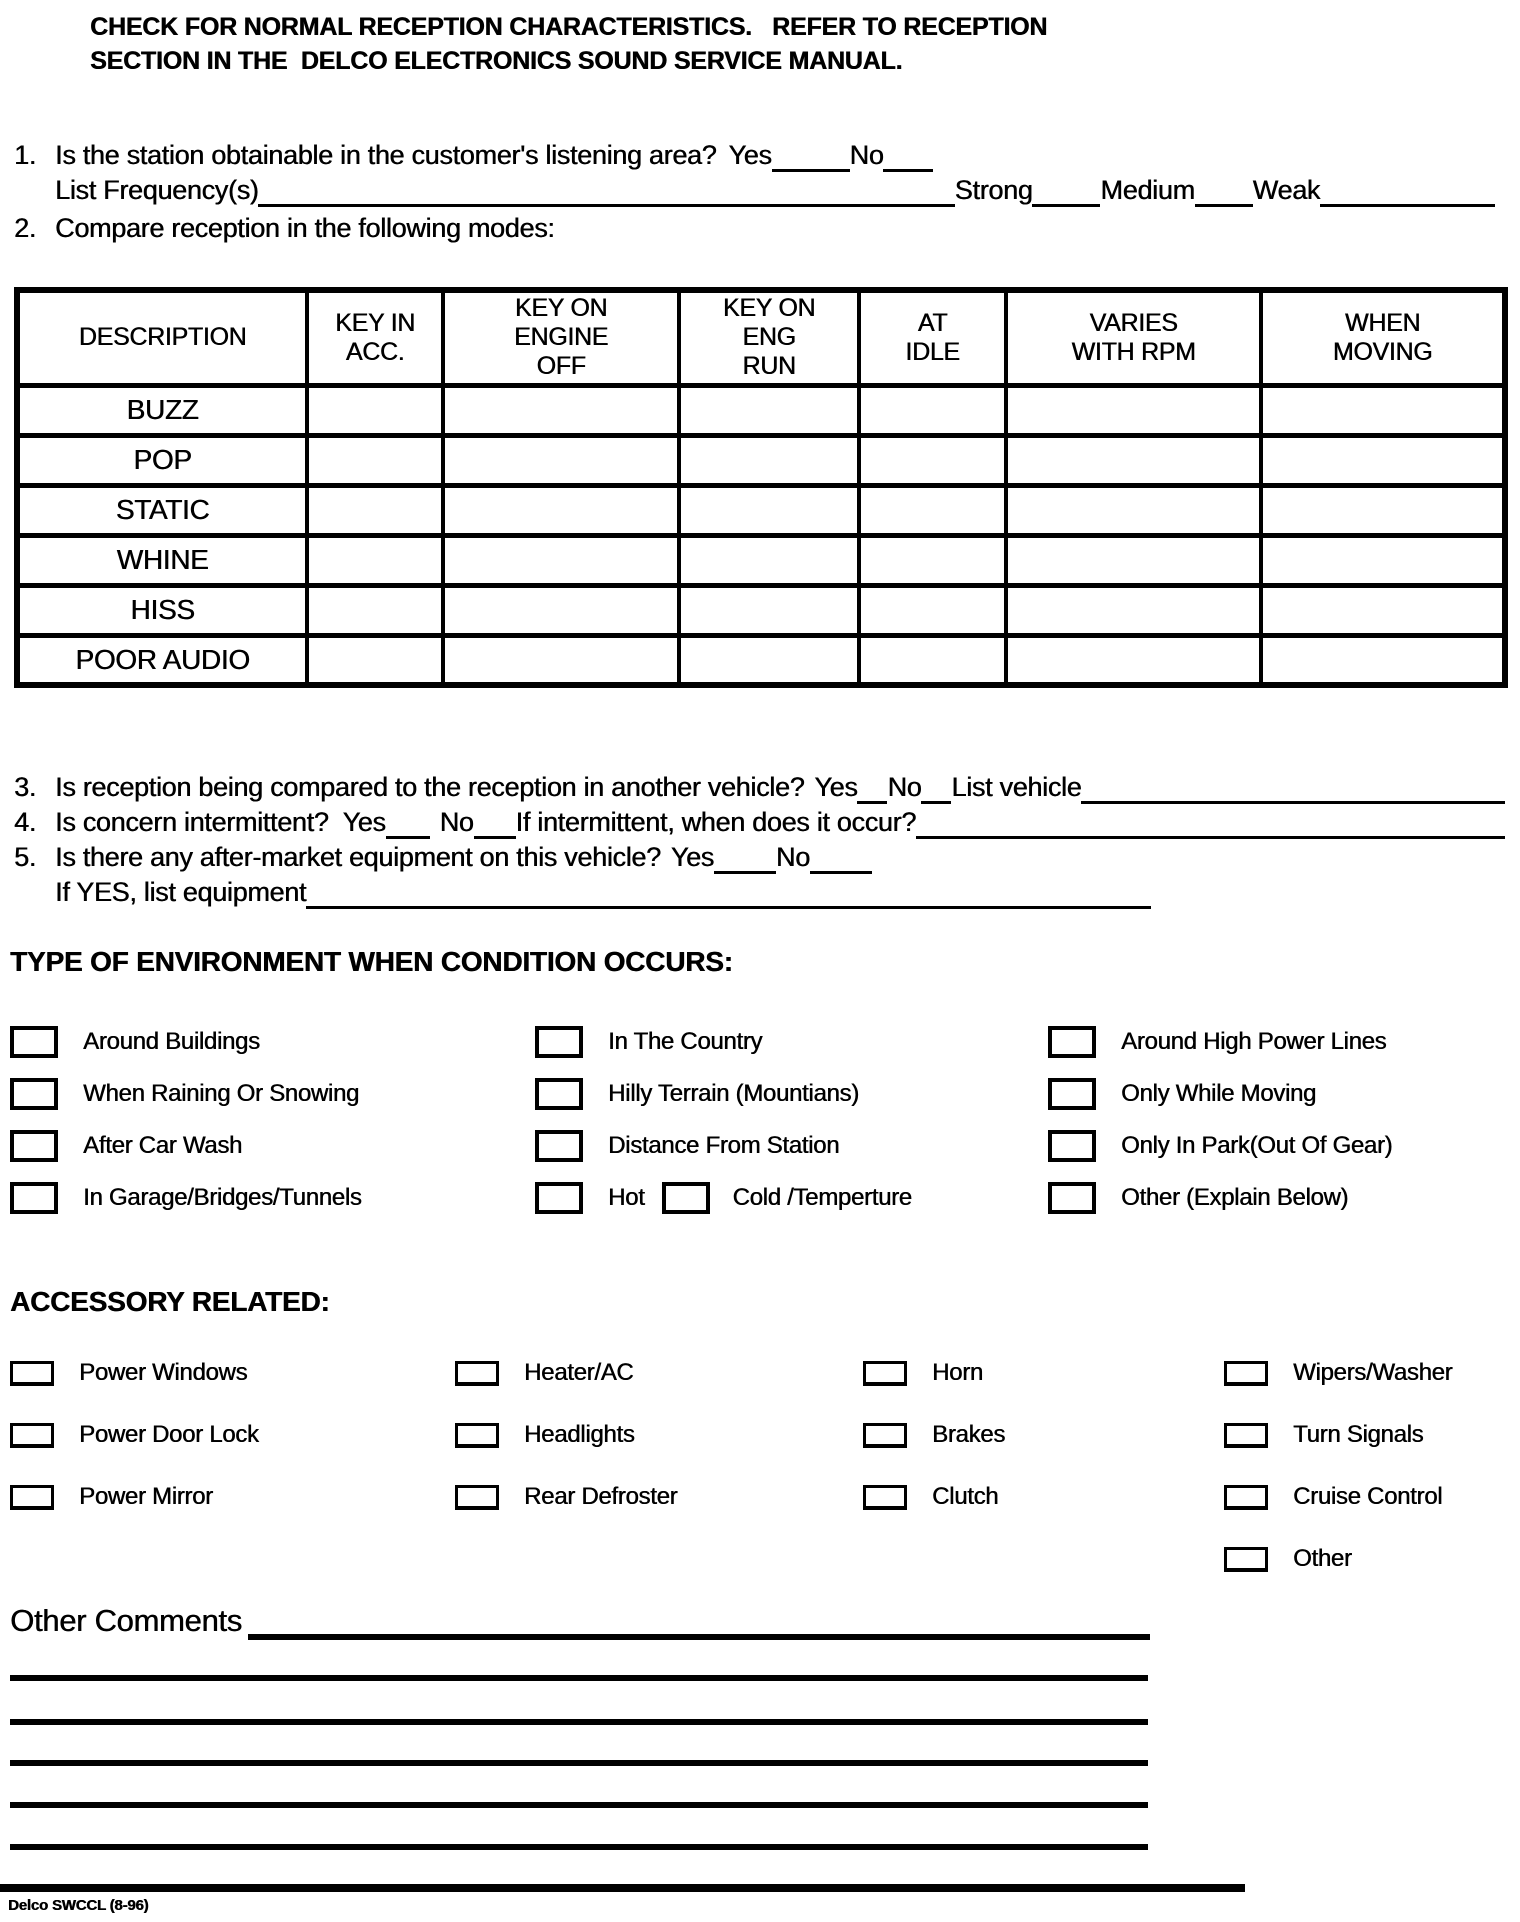 The width and height of the screenshot is (1520, 1922). Describe the element at coordinates (1072, 1146) in the screenshot. I see `checkbox-only-in-park` at that location.